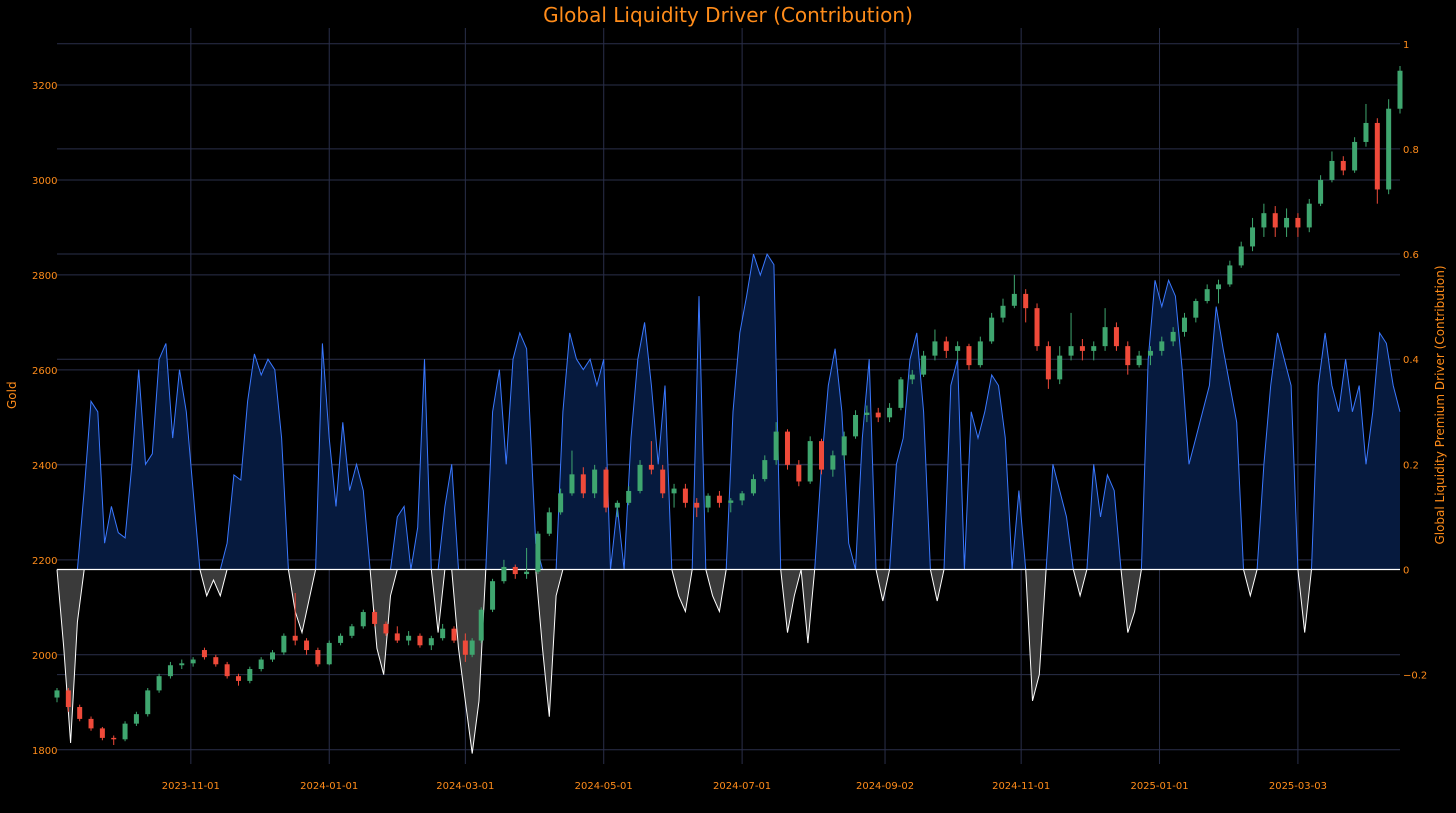 Image resolution: width=1456 pixels, height=813 pixels. I want to click on x-tick-label: 2024-07-01, so click(742, 786).